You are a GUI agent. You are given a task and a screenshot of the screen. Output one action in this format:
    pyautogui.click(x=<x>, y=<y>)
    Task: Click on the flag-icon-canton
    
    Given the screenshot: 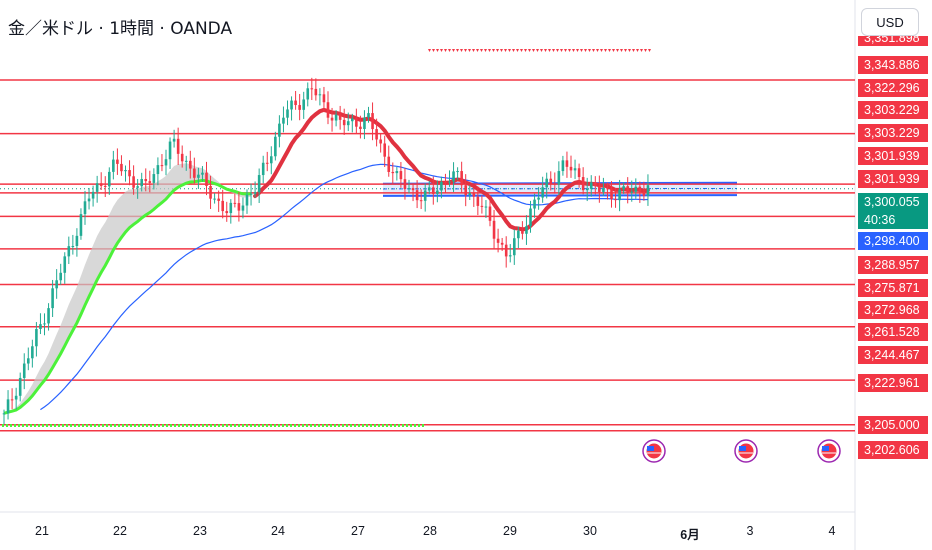 What is the action you would take?
    pyautogui.click(x=742, y=448)
    